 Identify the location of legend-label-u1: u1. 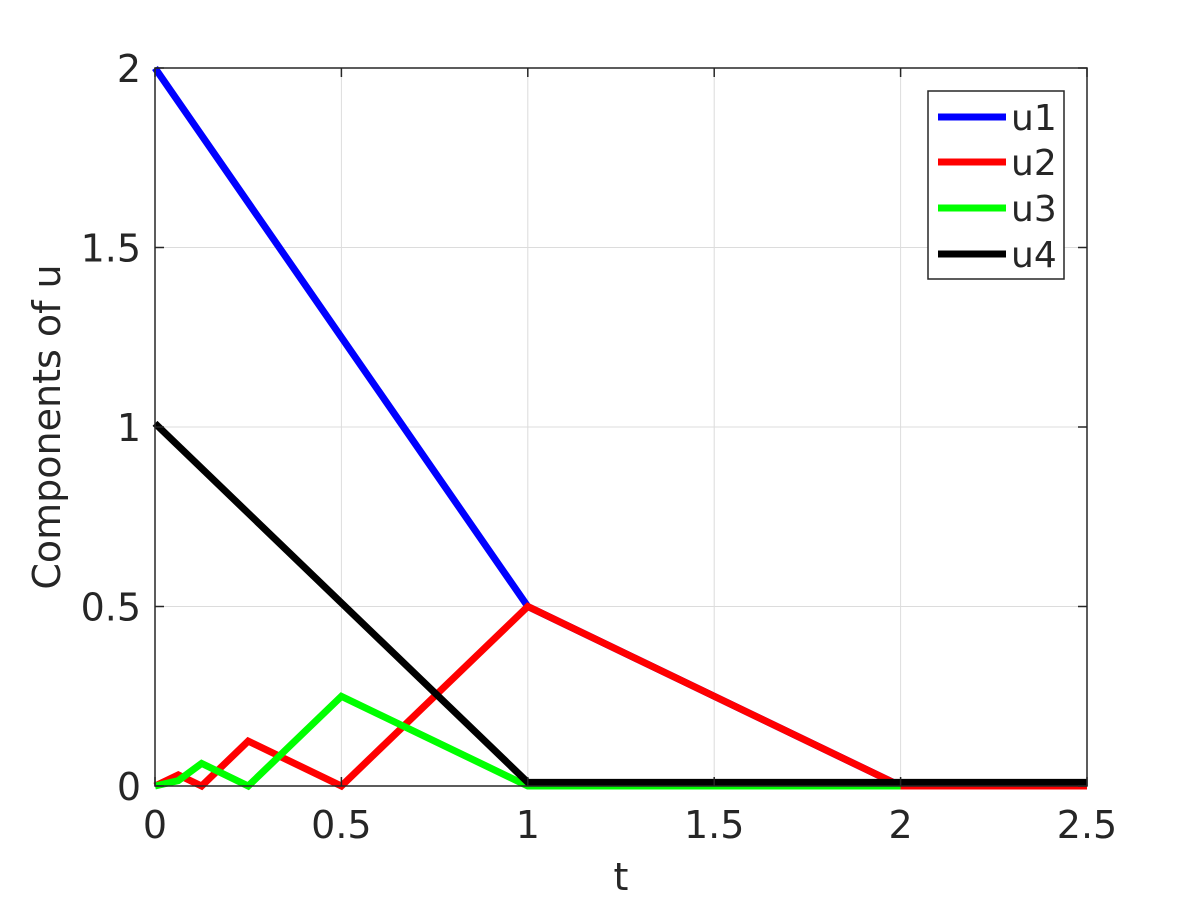
(1034, 118).